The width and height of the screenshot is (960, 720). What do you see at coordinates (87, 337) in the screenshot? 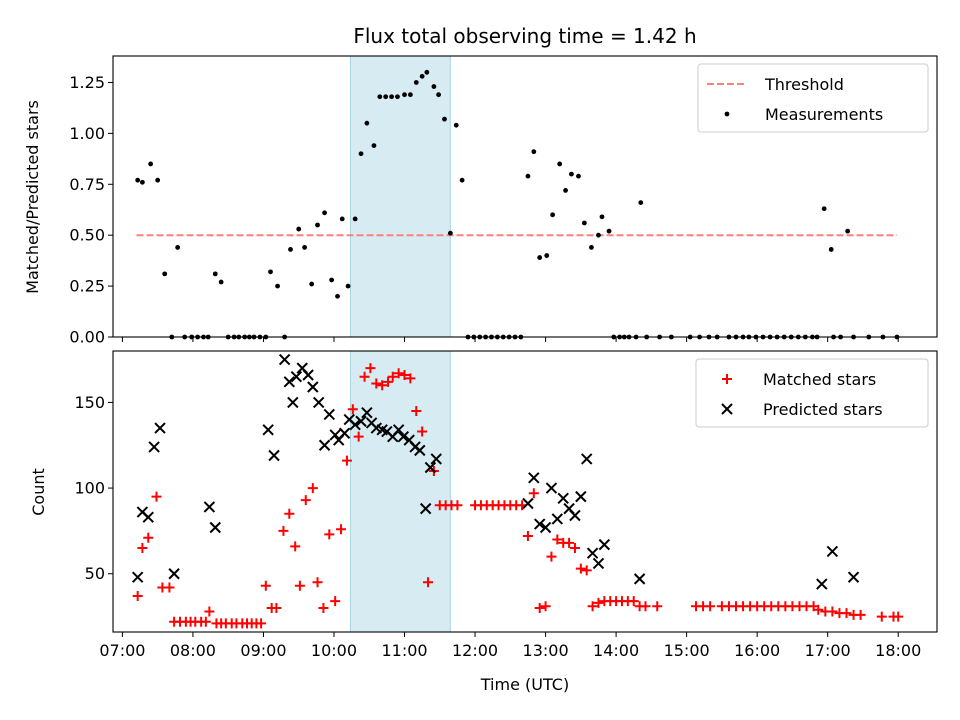
I see `top-y-tick-label: 0.00` at bounding box center [87, 337].